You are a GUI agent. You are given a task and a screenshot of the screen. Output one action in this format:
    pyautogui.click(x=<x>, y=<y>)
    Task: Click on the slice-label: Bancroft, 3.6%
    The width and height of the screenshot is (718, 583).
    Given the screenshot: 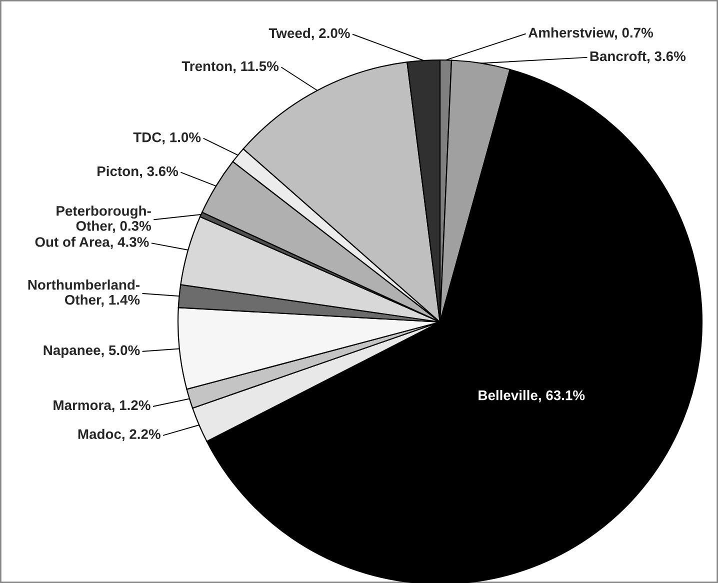 What is the action you would take?
    pyautogui.click(x=638, y=57)
    